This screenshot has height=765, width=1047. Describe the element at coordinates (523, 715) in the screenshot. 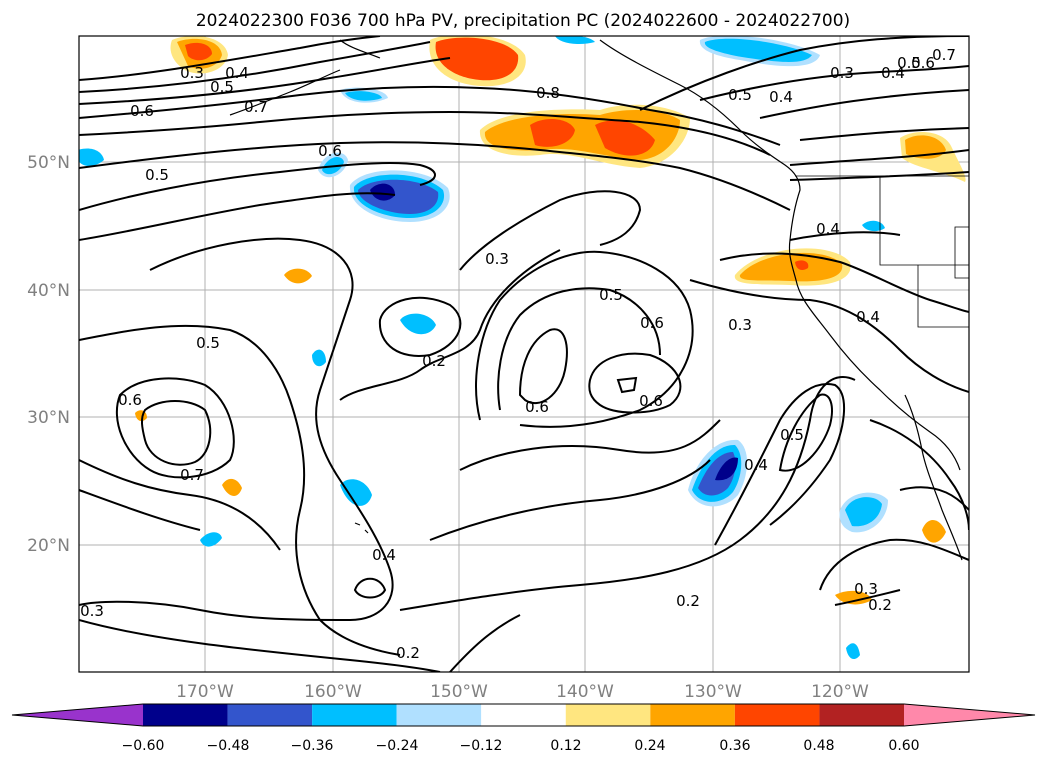

I see `colorbar-outline` at that location.